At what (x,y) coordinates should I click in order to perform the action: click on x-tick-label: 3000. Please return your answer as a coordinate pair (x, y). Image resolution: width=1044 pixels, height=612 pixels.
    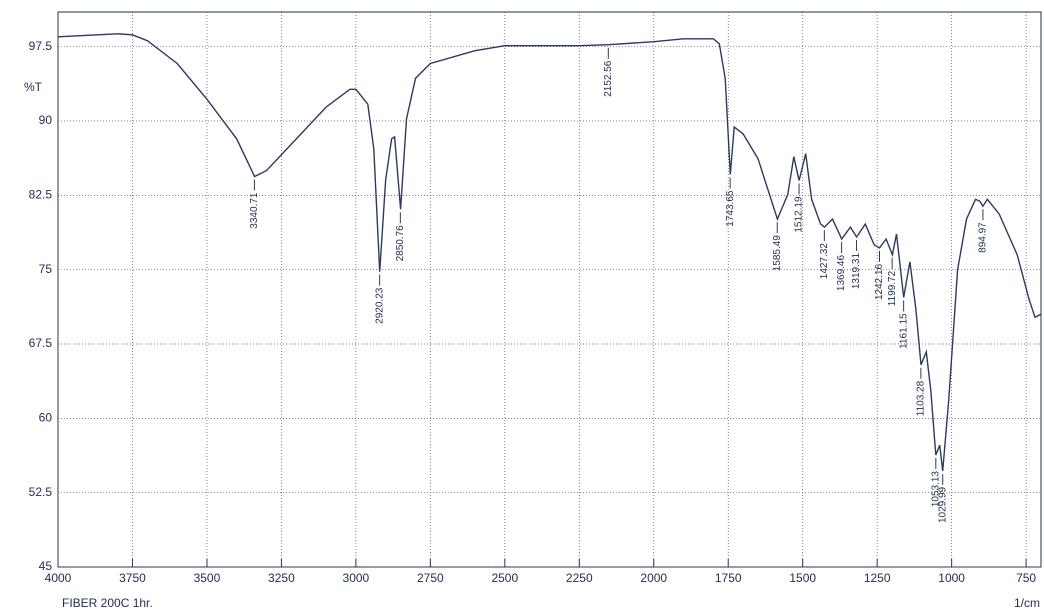
    Looking at the image, I should click on (356, 578).